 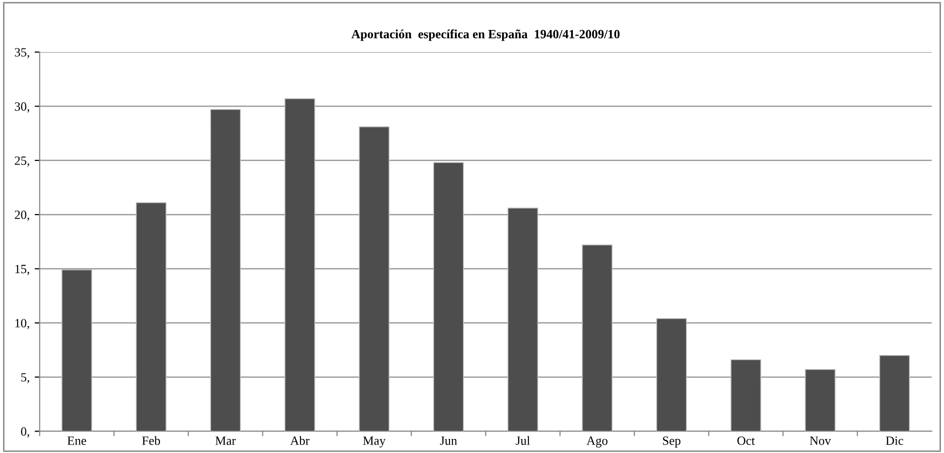 I want to click on y-tick-label: 20,, so click(x=22, y=215).